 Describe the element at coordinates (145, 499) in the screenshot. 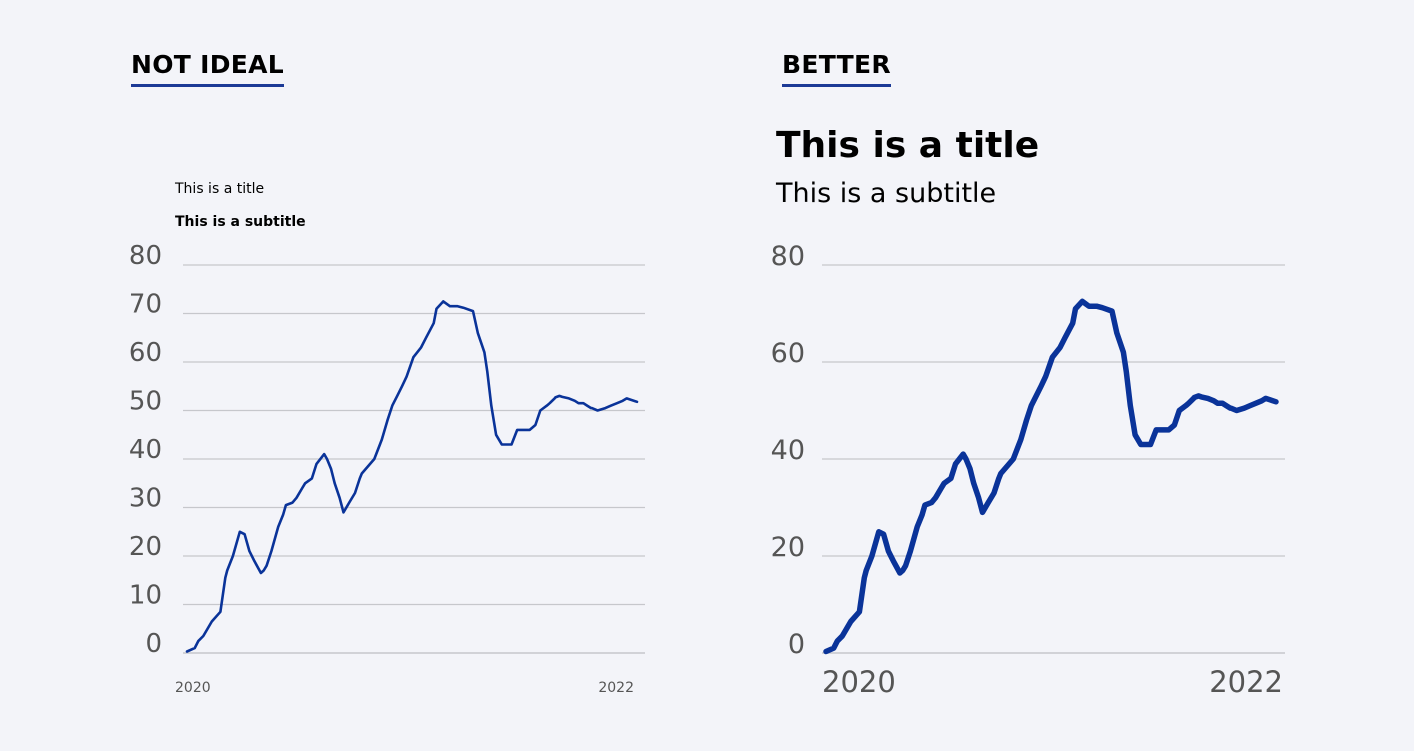

I see `y-tick-label: 30` at that location.